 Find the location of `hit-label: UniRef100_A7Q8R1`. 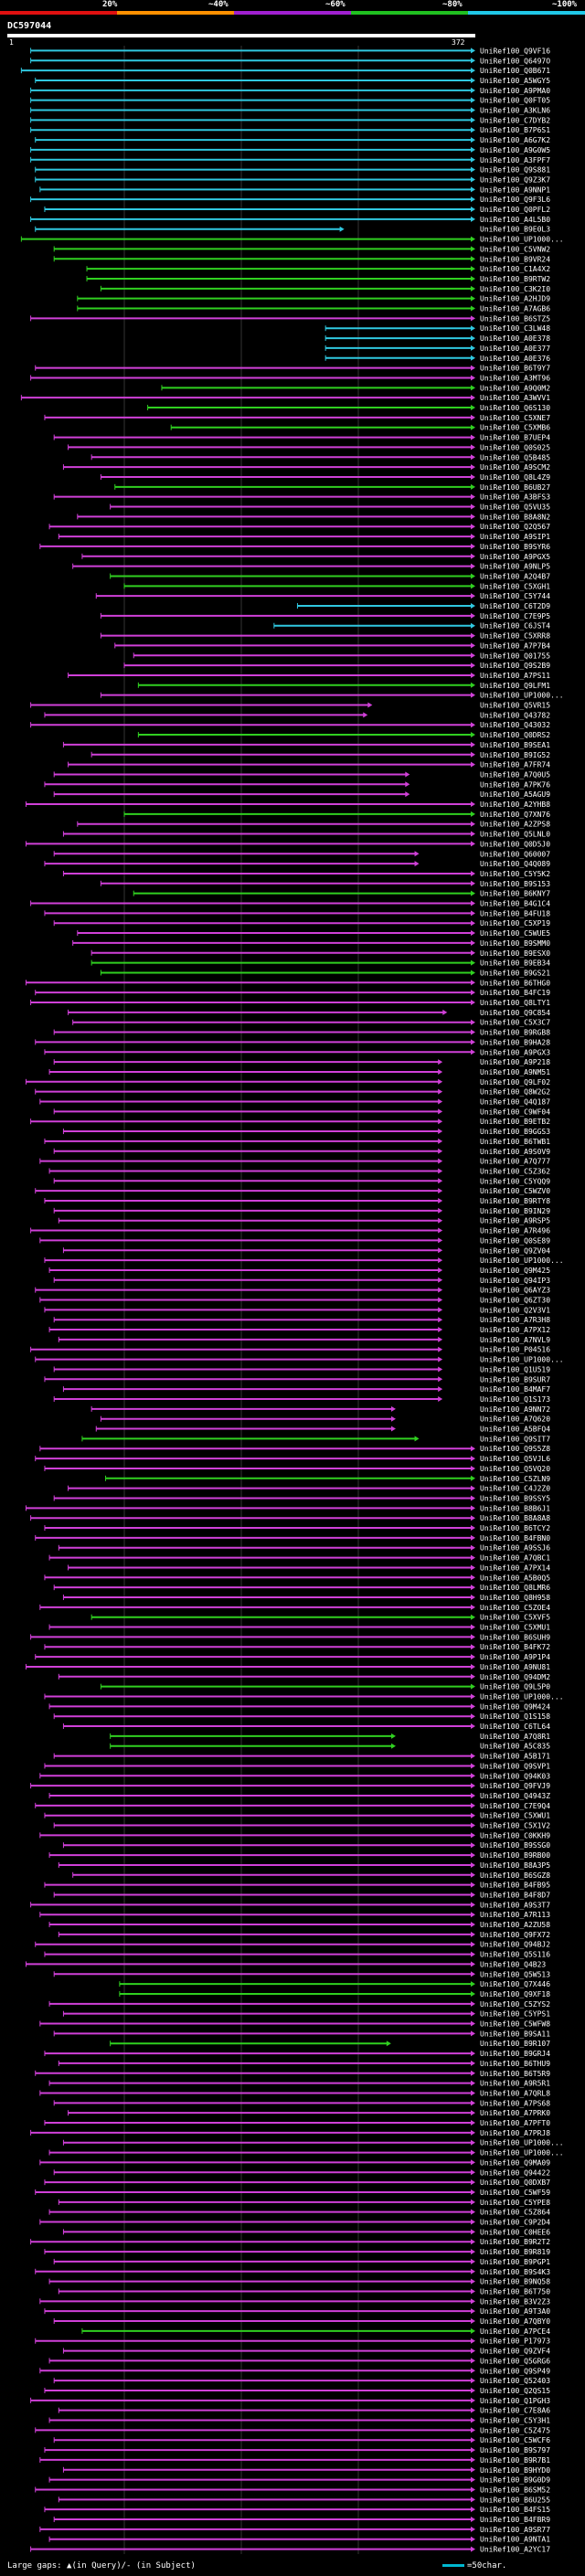

hit-label: UniRef100_A7Q8R1 is located at coordinates (515, 1737).